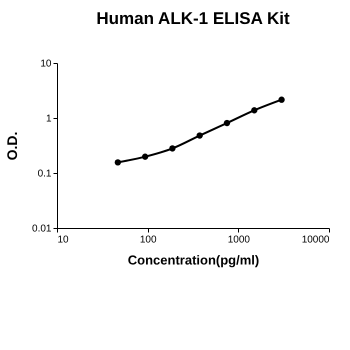 This screenshot has height=350, width=350. Describe the element at coordinates (148, 240) in the screenshot. I see `x-tick-label: 100` at that location.